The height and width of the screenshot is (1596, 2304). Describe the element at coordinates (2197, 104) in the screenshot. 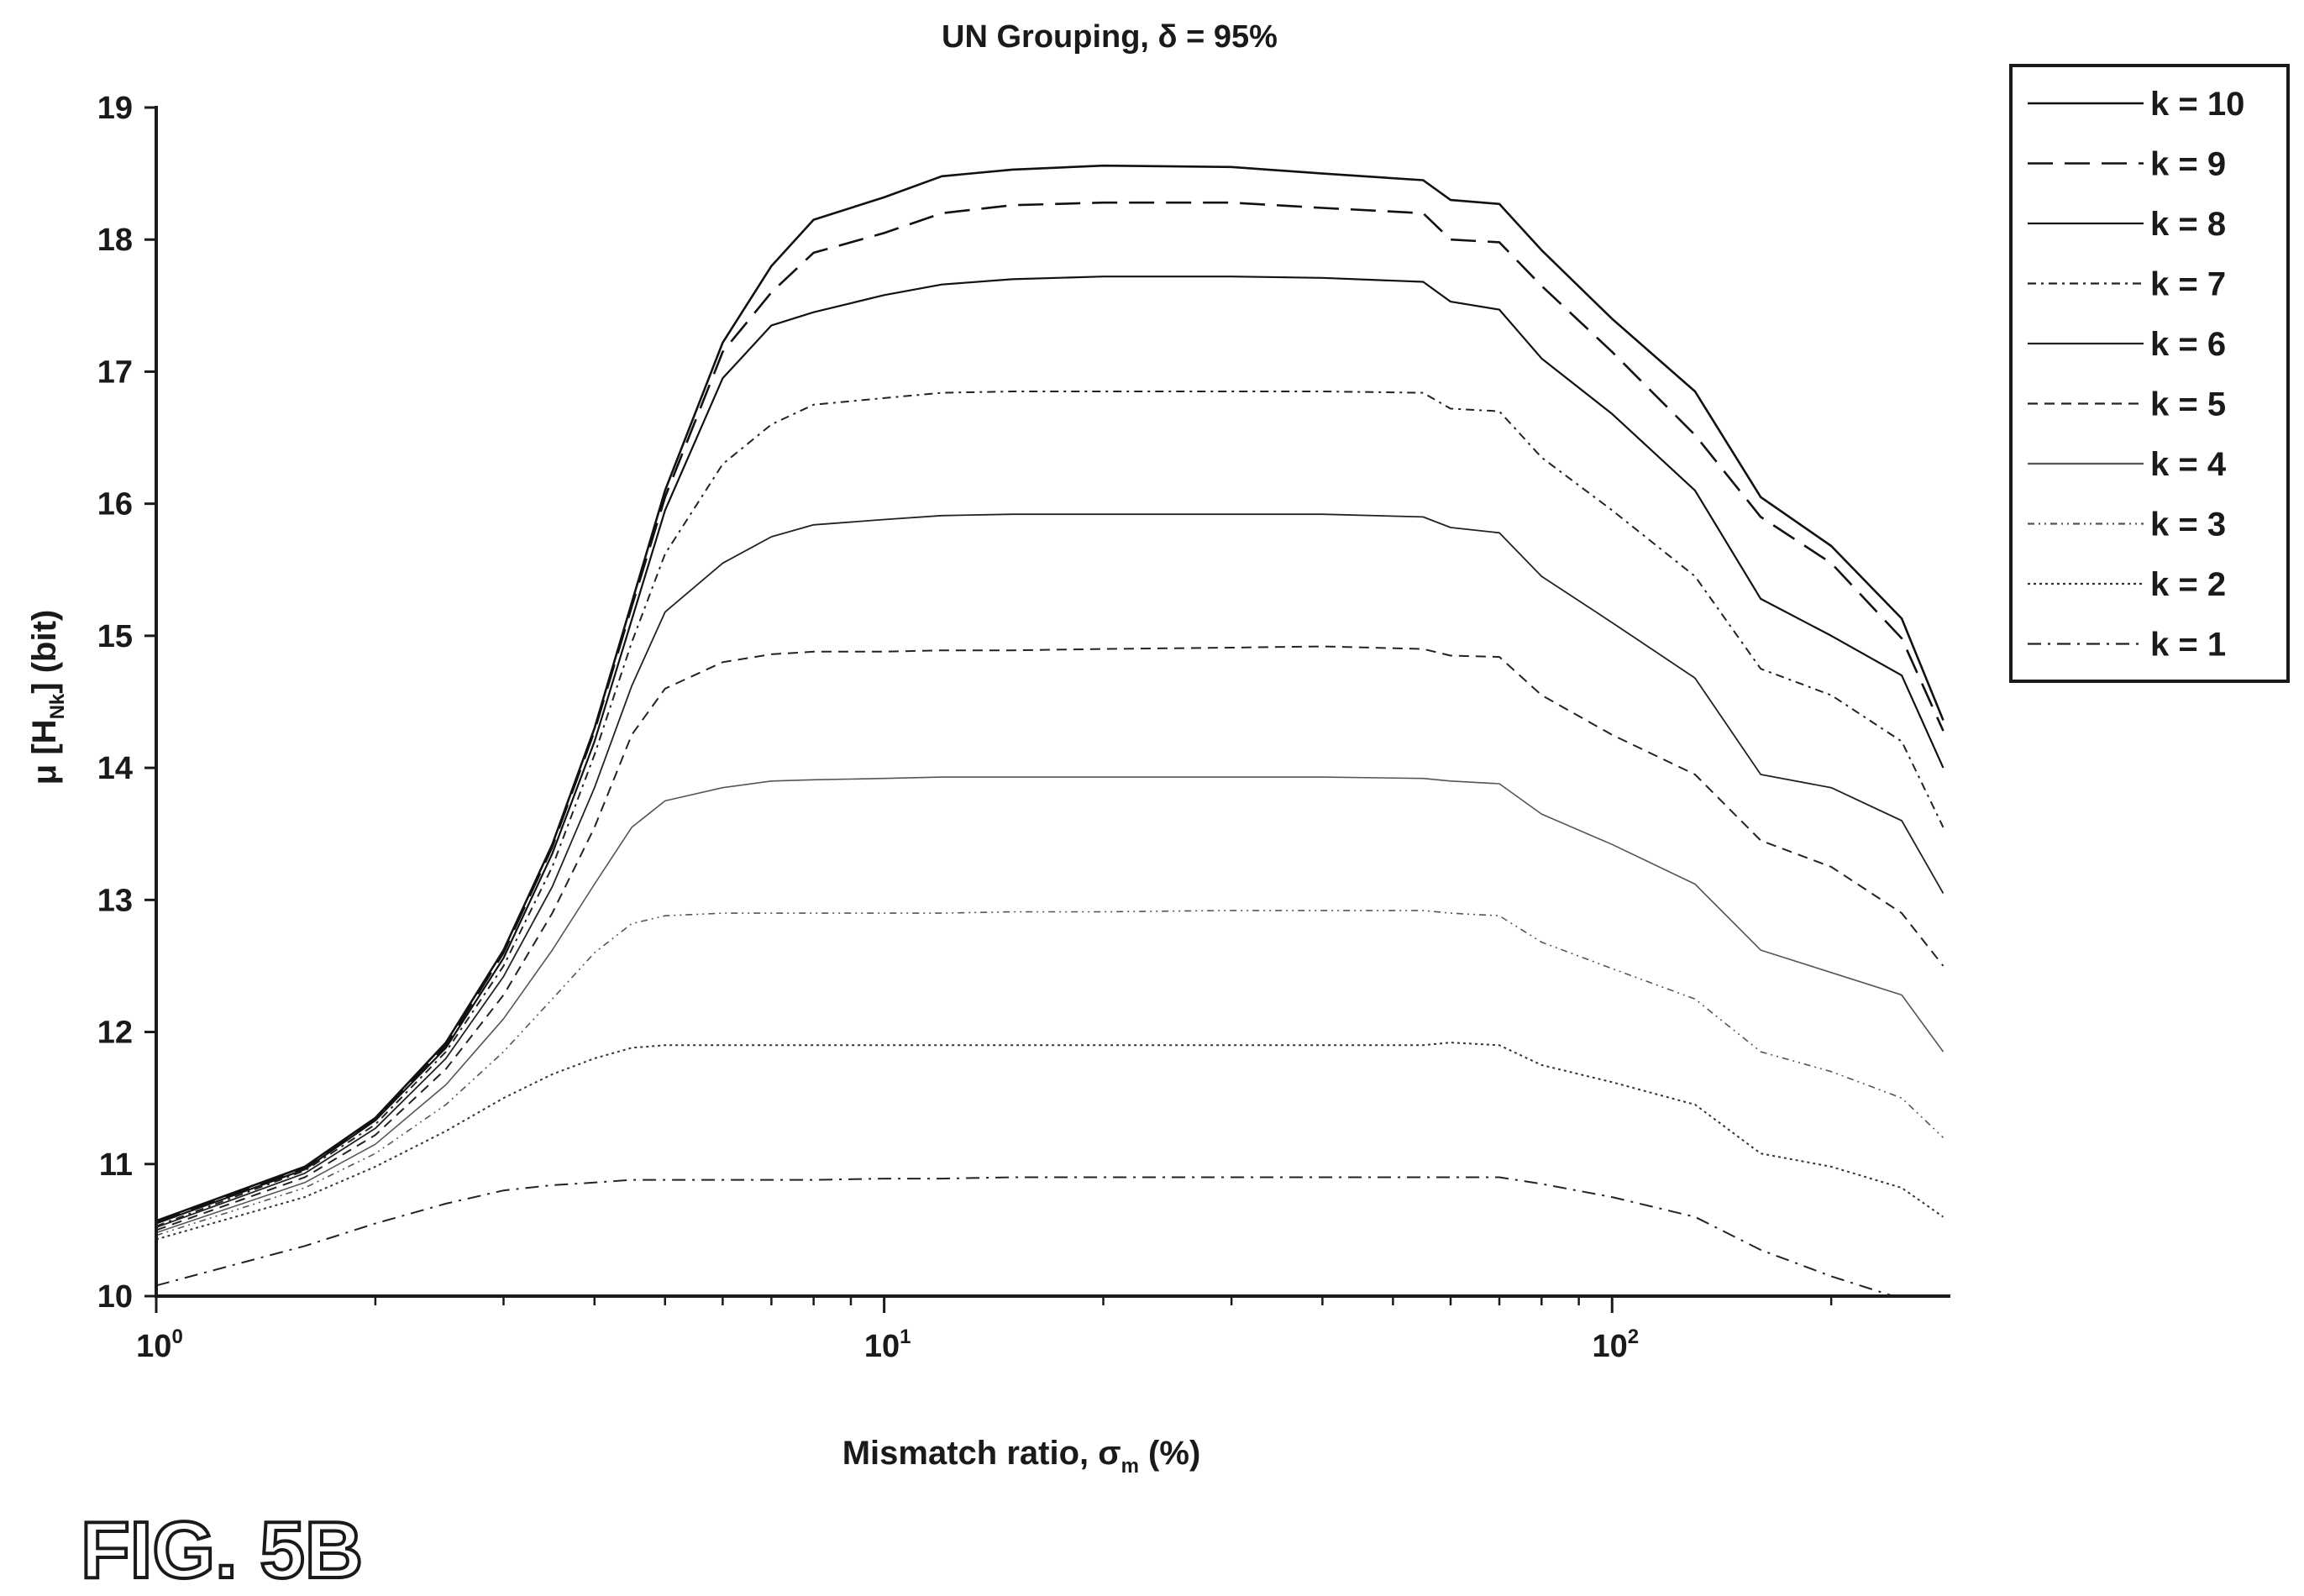

I see `legend-label: k = 10` at that location.